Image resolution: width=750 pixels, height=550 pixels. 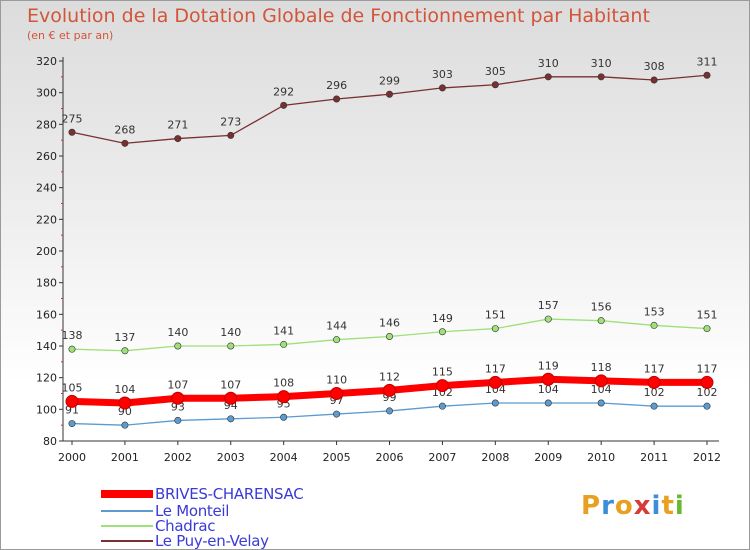 I want to click on x-tick-label: 2001, so click(x=125, y=457).